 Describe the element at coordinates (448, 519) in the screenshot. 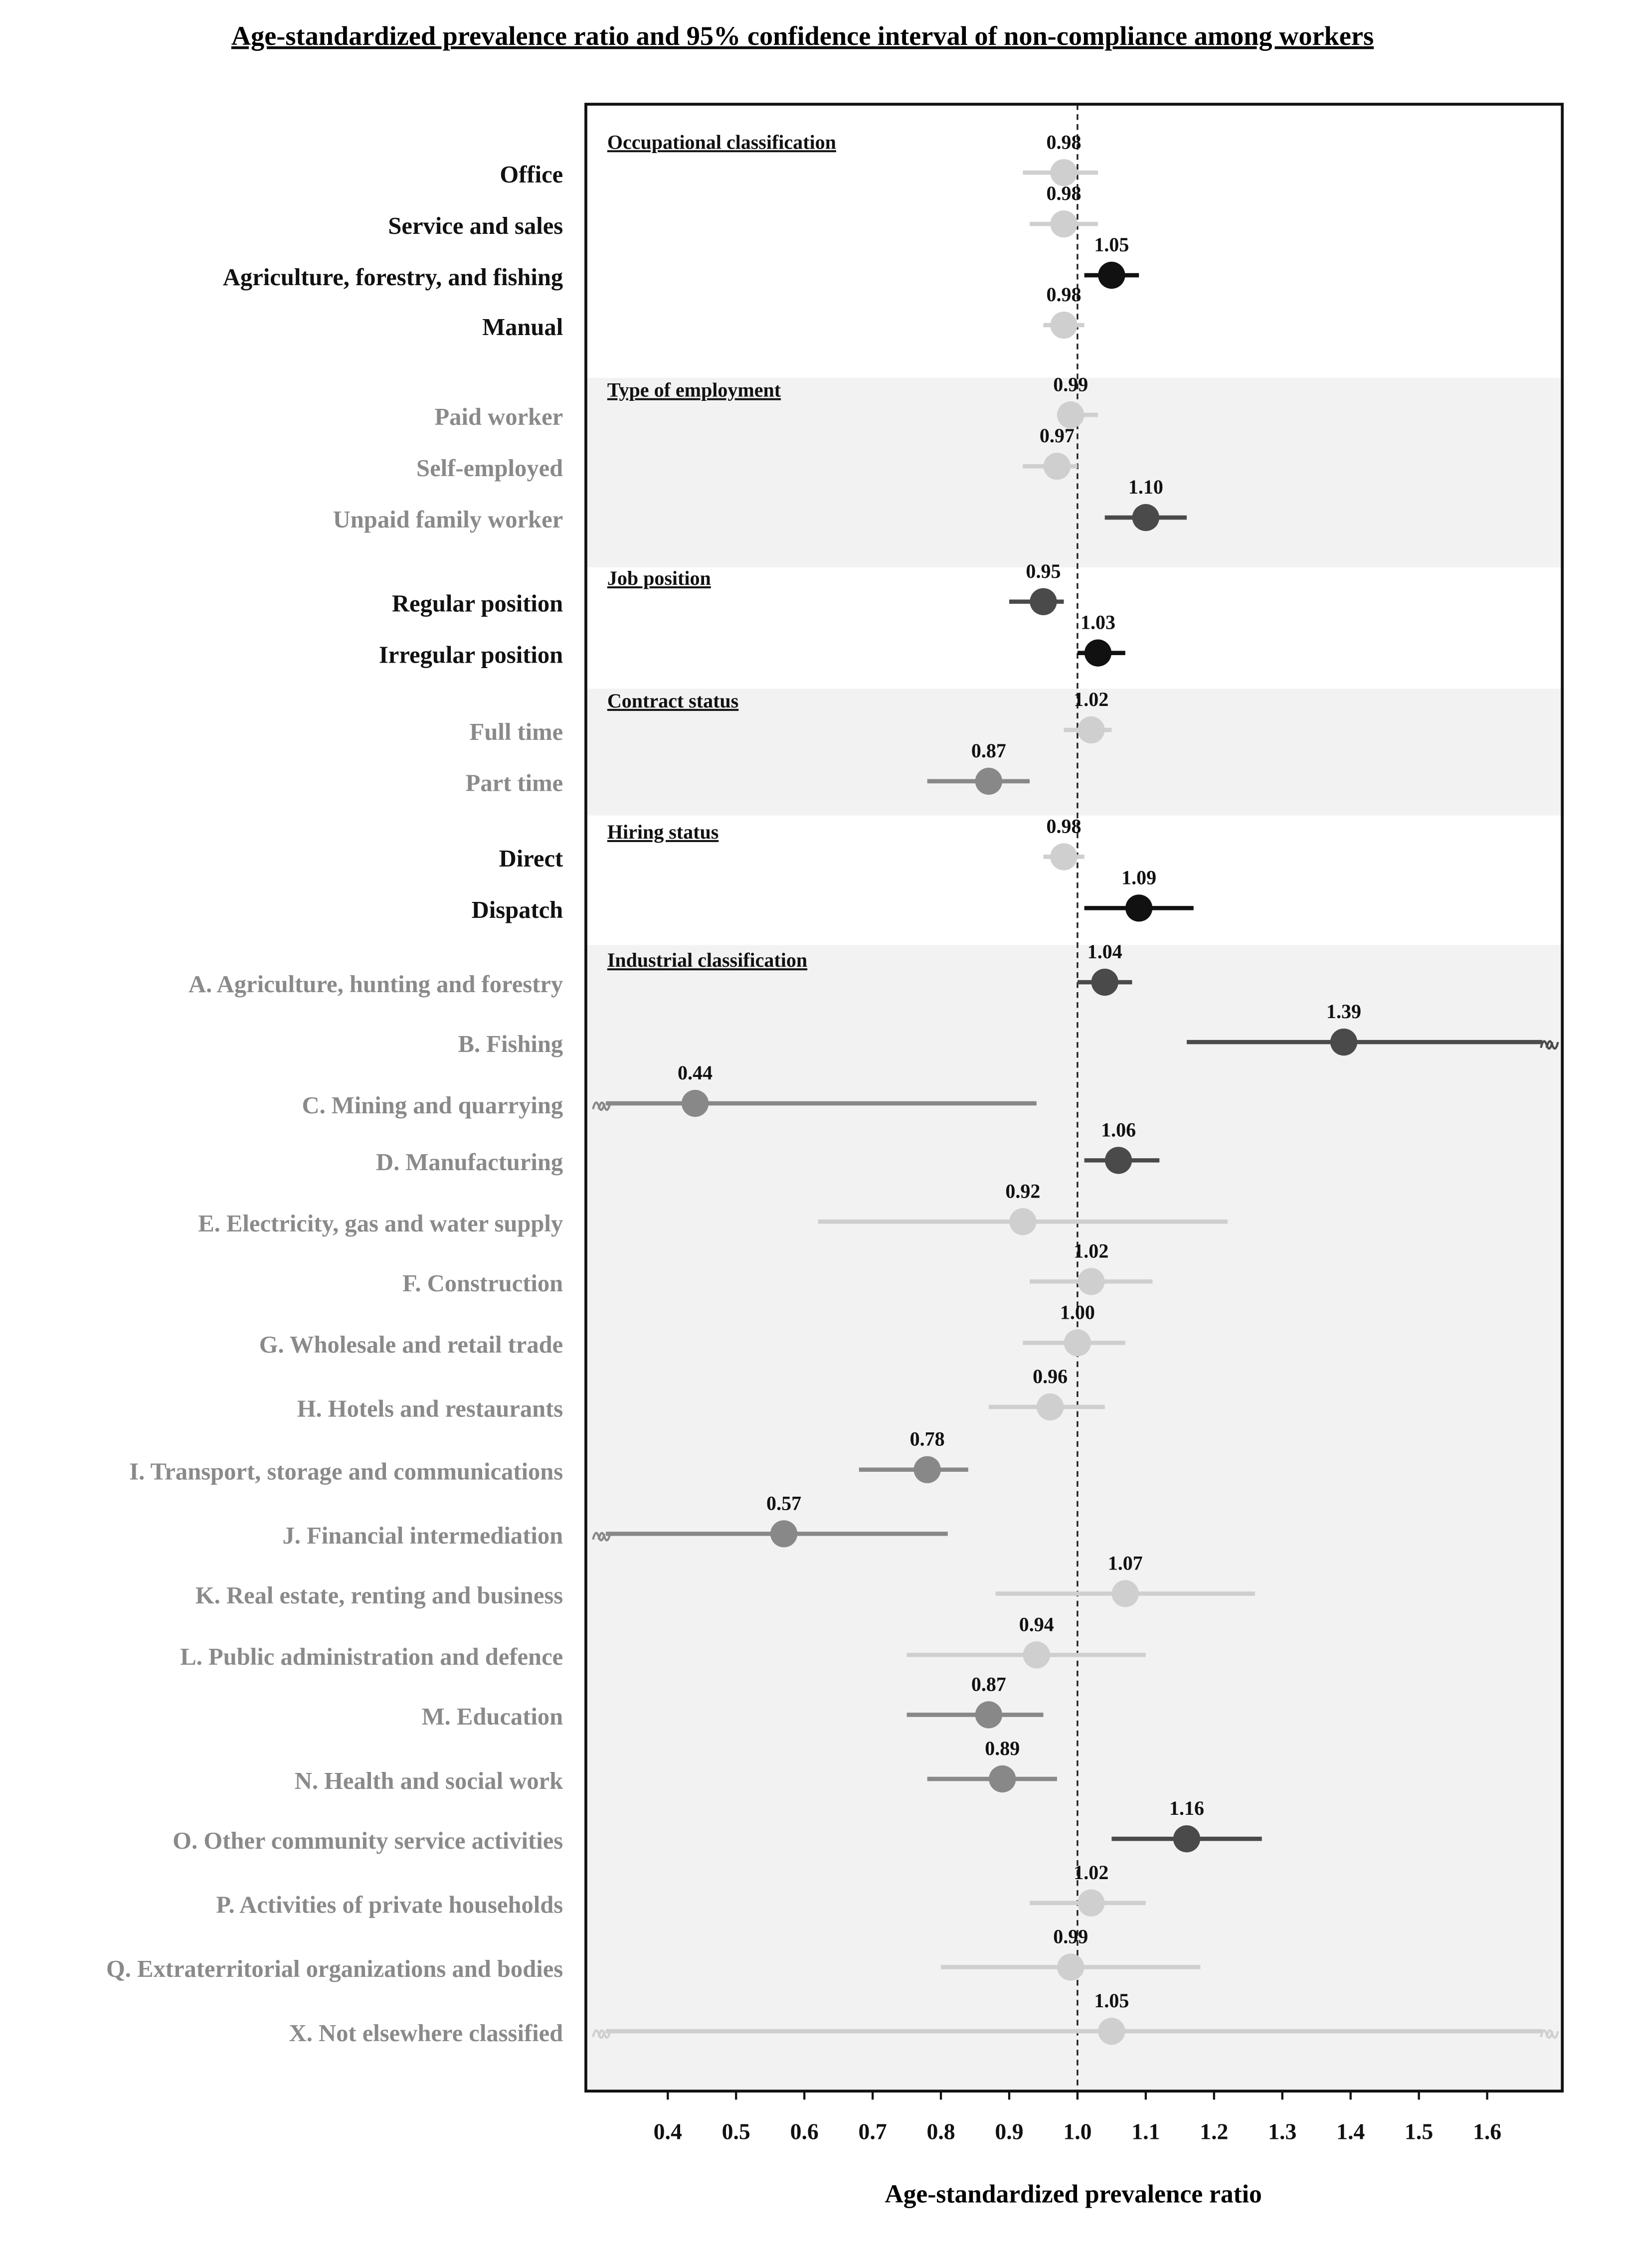

I see `row-label: Unpaid family worker` at that location.